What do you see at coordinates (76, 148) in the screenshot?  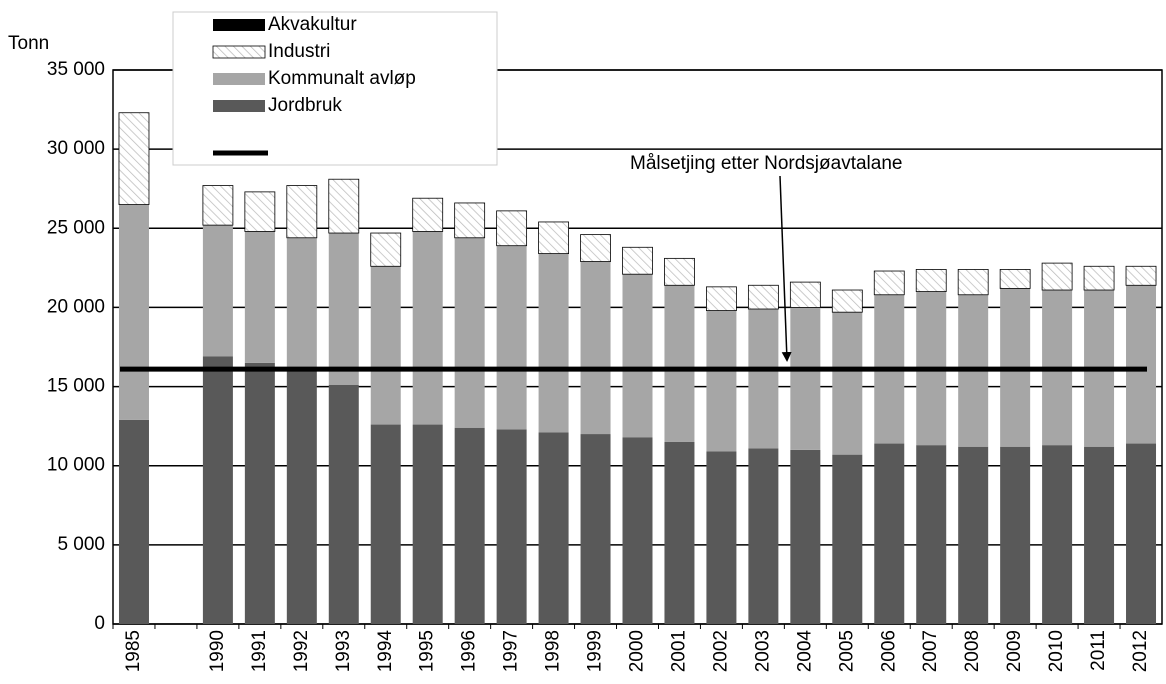 I see `y-tick-label: 30 000` at bounding box center [76, 148].